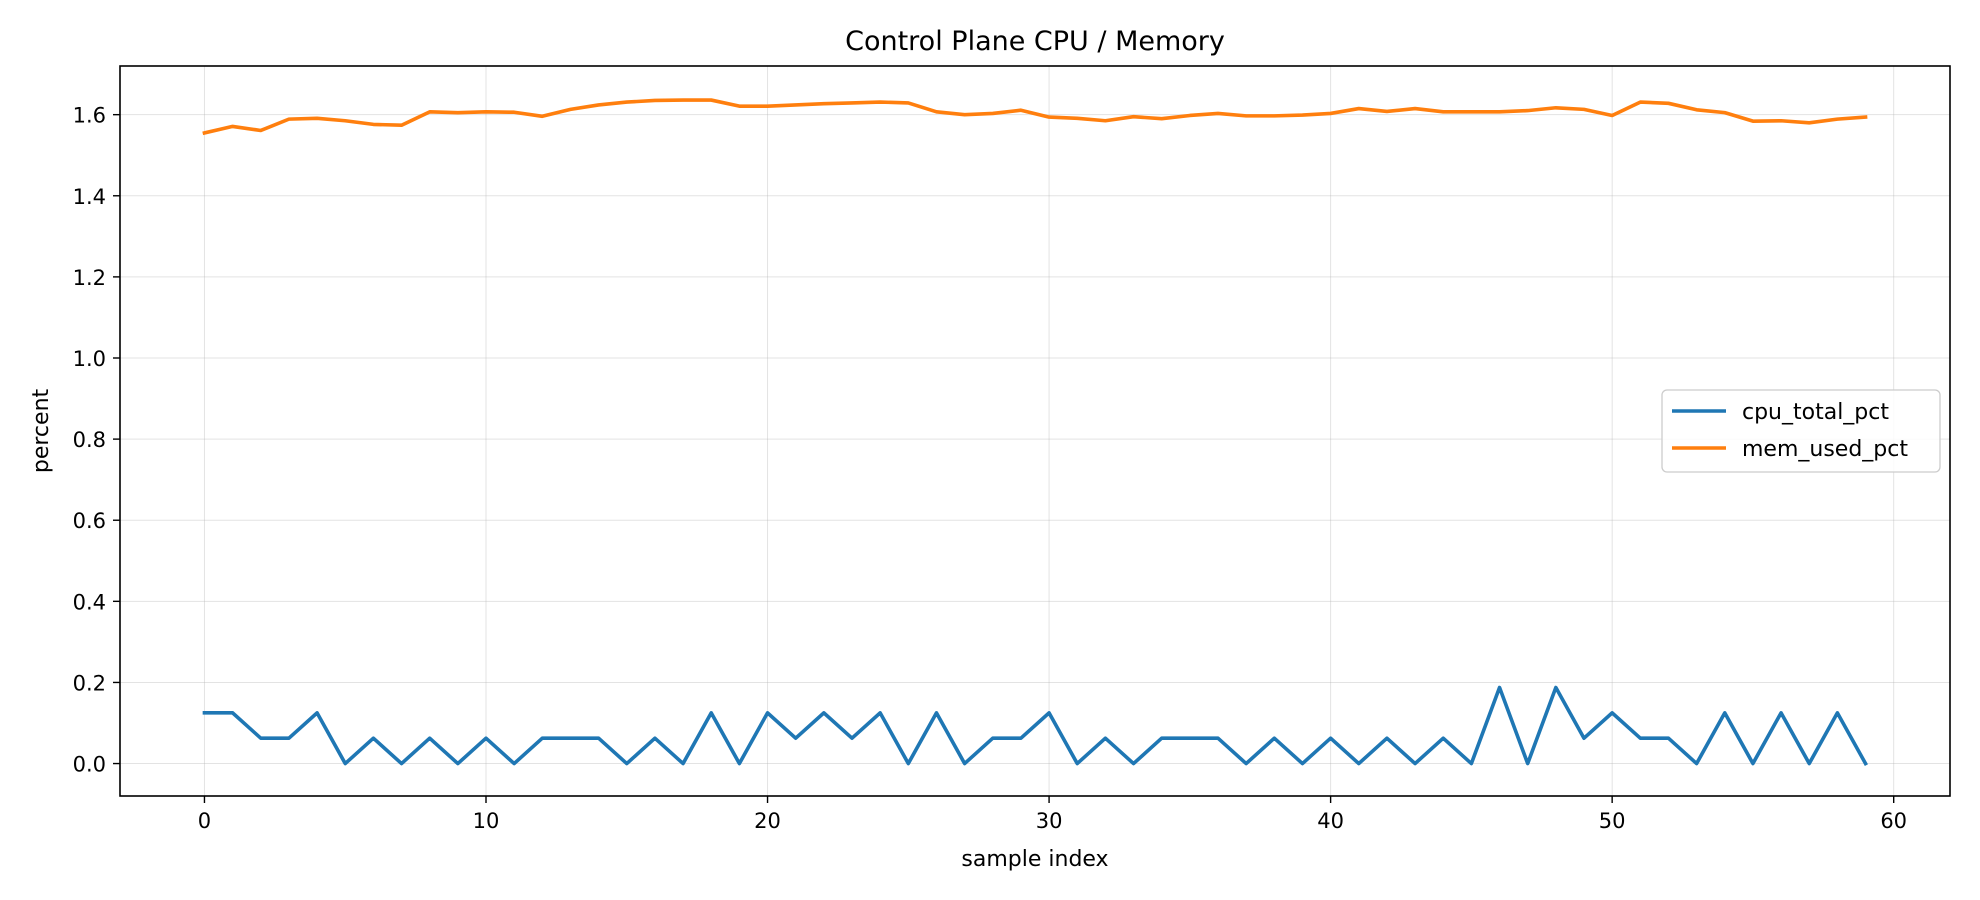  What do you see at coordinates (89, 683) in the screenshot?
I see `y-tick-label: 0.2` at bounding box center [89, 683].